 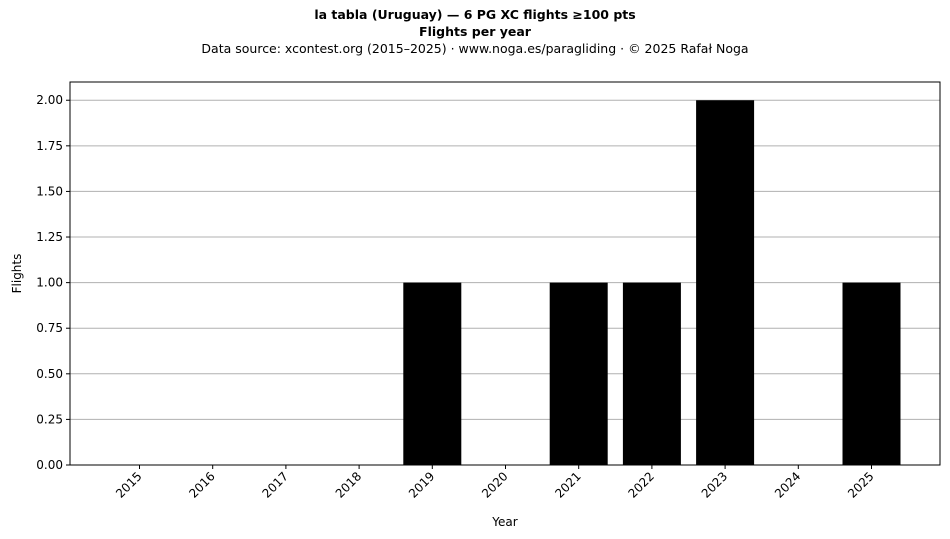 I want to click on x-tick-label: 2015, so click(x=128, y=484).